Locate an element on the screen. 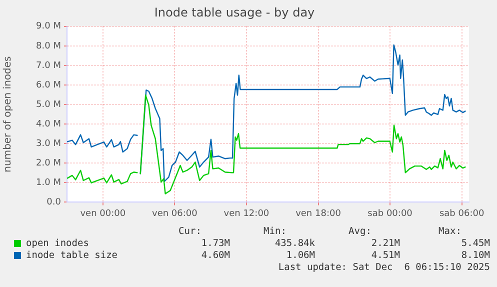  y-tick-label: 0.0 is located at coordinates (54, 203).